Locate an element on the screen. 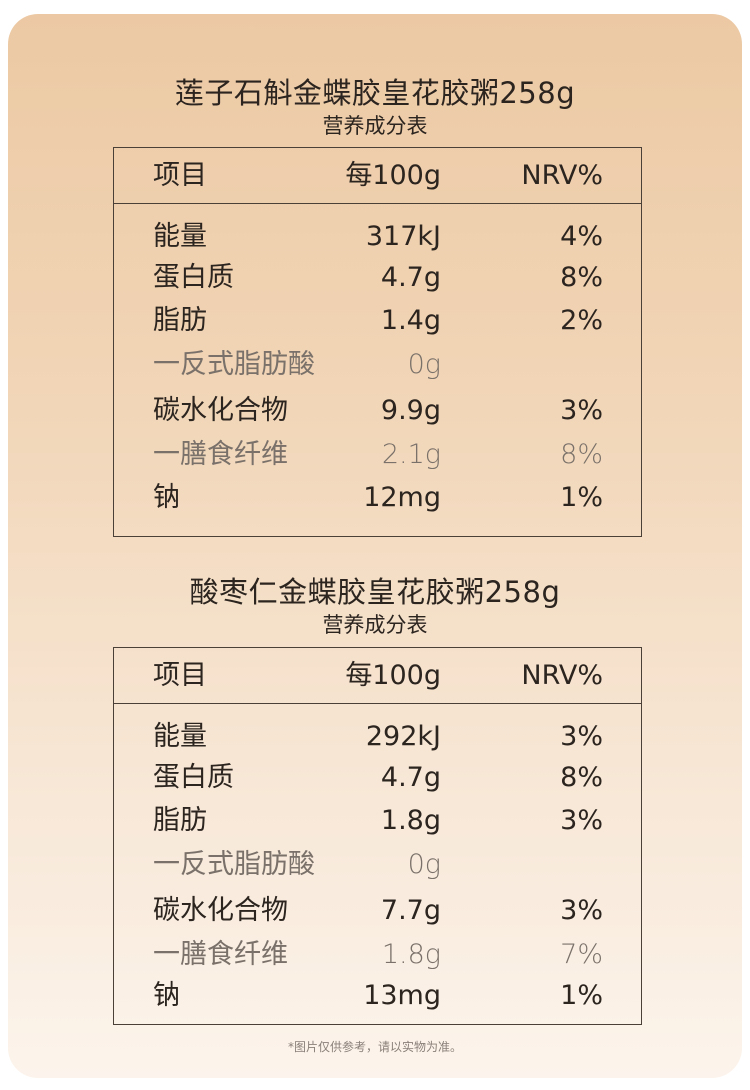 The height and width of the screenshot is (1090, 750). nutrient-value: 7.7g is located at coordinates (410, 910).